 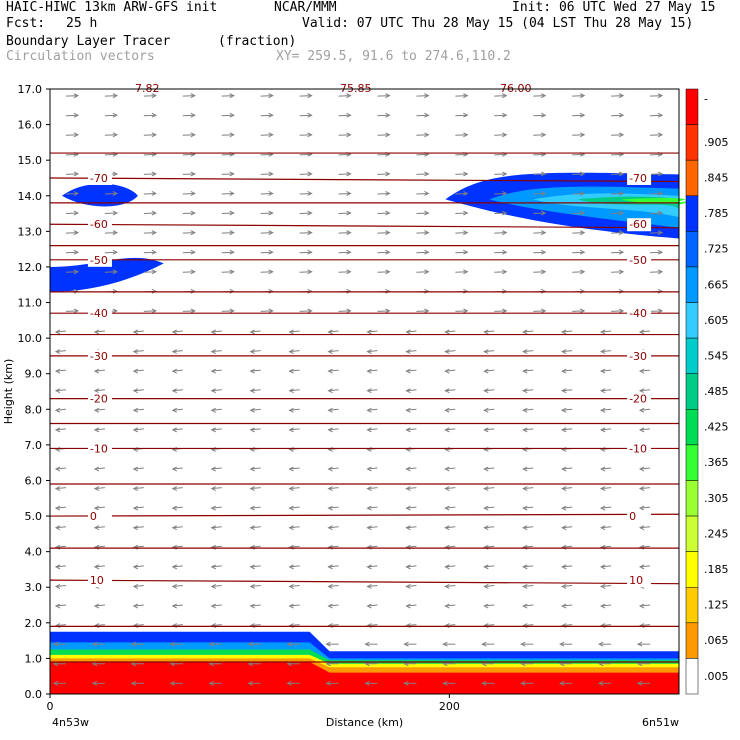 What do you see at coordinates (636, 580) in the screenshot?
I see `contour-label: 10` at bounding box center [636, 580].